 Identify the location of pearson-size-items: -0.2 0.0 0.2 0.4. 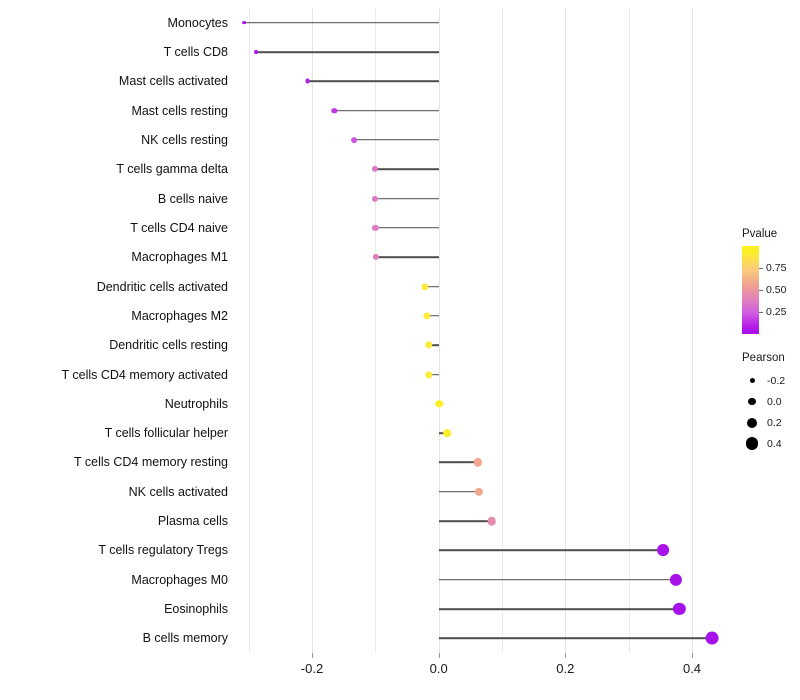
(771, 412).